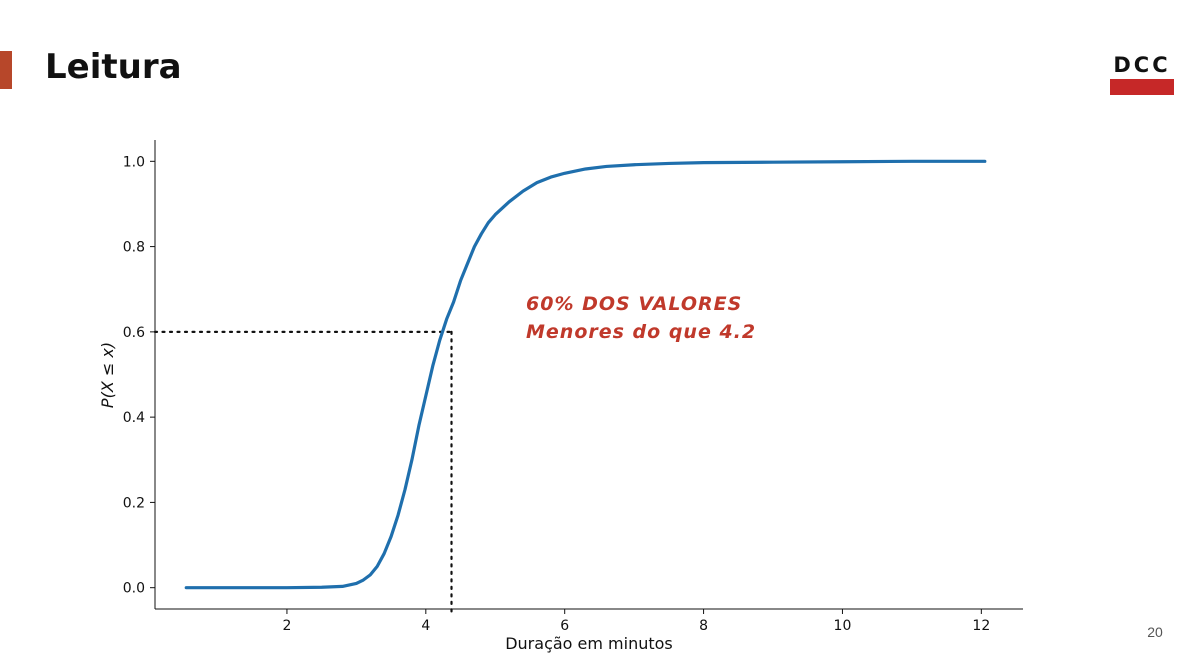 This screenshot has height=669, width=1183. I want to click on annotation-line-2: Menores do que 4.2, so click(641, 332).